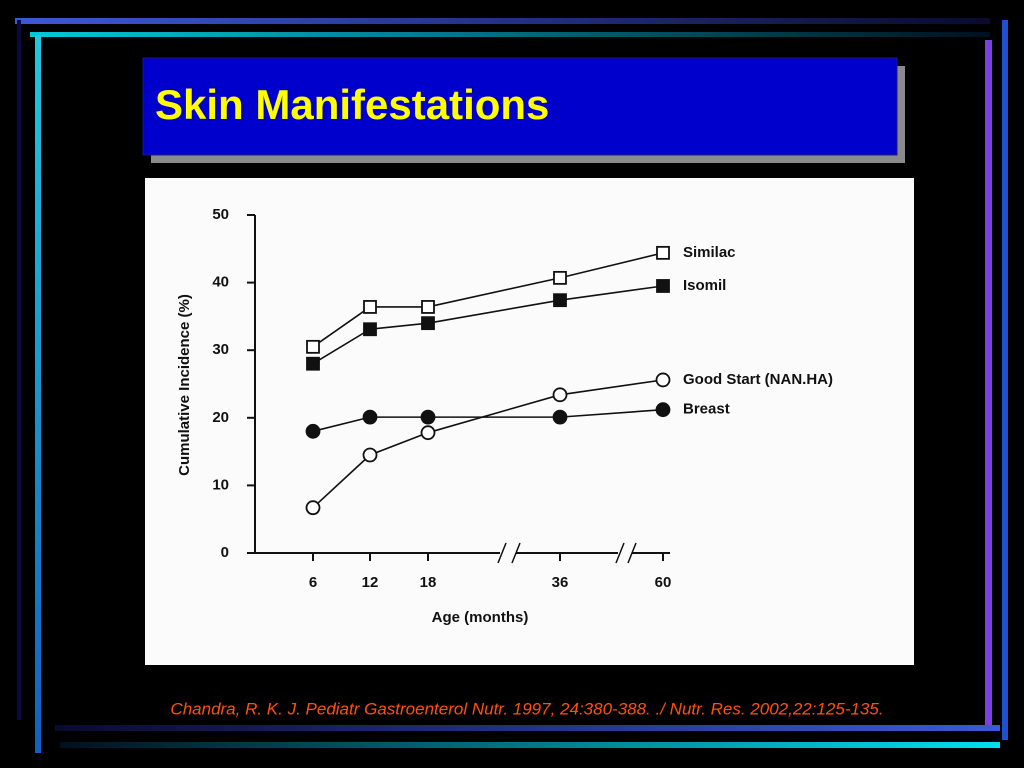 Image resolution: width=1024 pixels, height=768 pixels. Describe the element at coordinates (567, 553) in the screenshot. I see `axis-break` at that location.